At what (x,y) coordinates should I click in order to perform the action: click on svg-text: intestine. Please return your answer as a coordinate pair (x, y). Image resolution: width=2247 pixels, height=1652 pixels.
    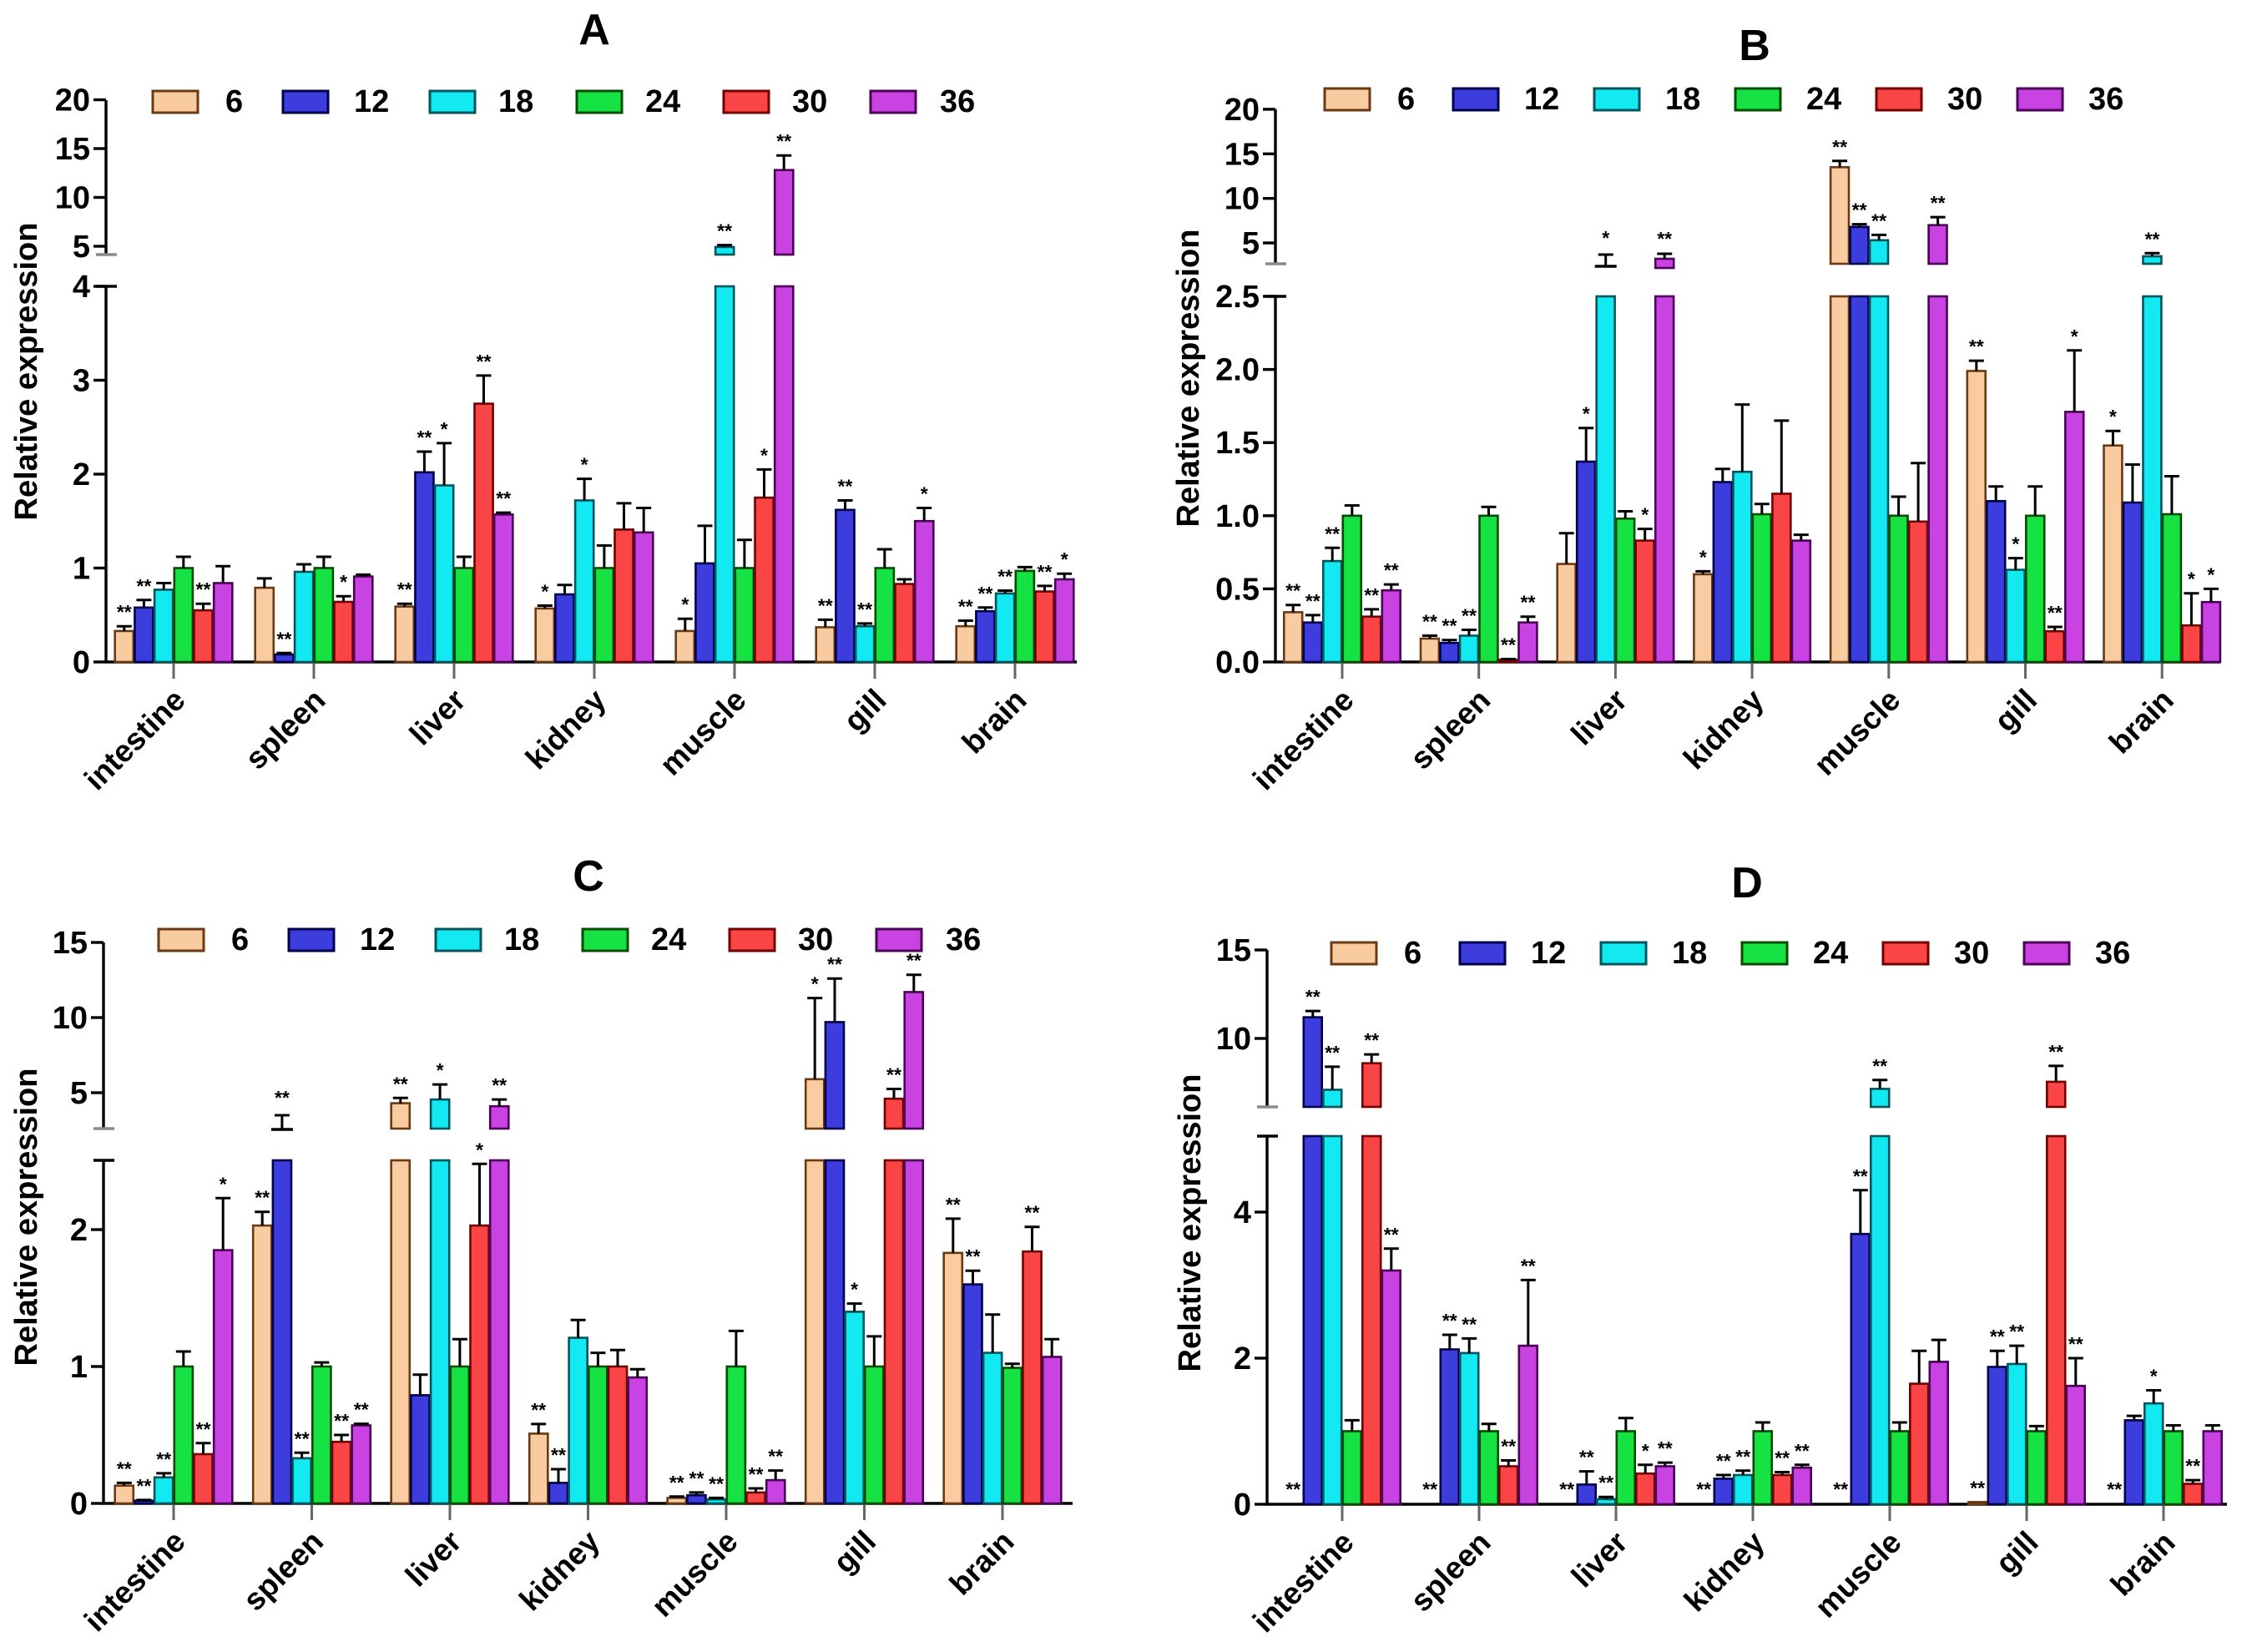
    Looking at the image, I should click on (135, 740).